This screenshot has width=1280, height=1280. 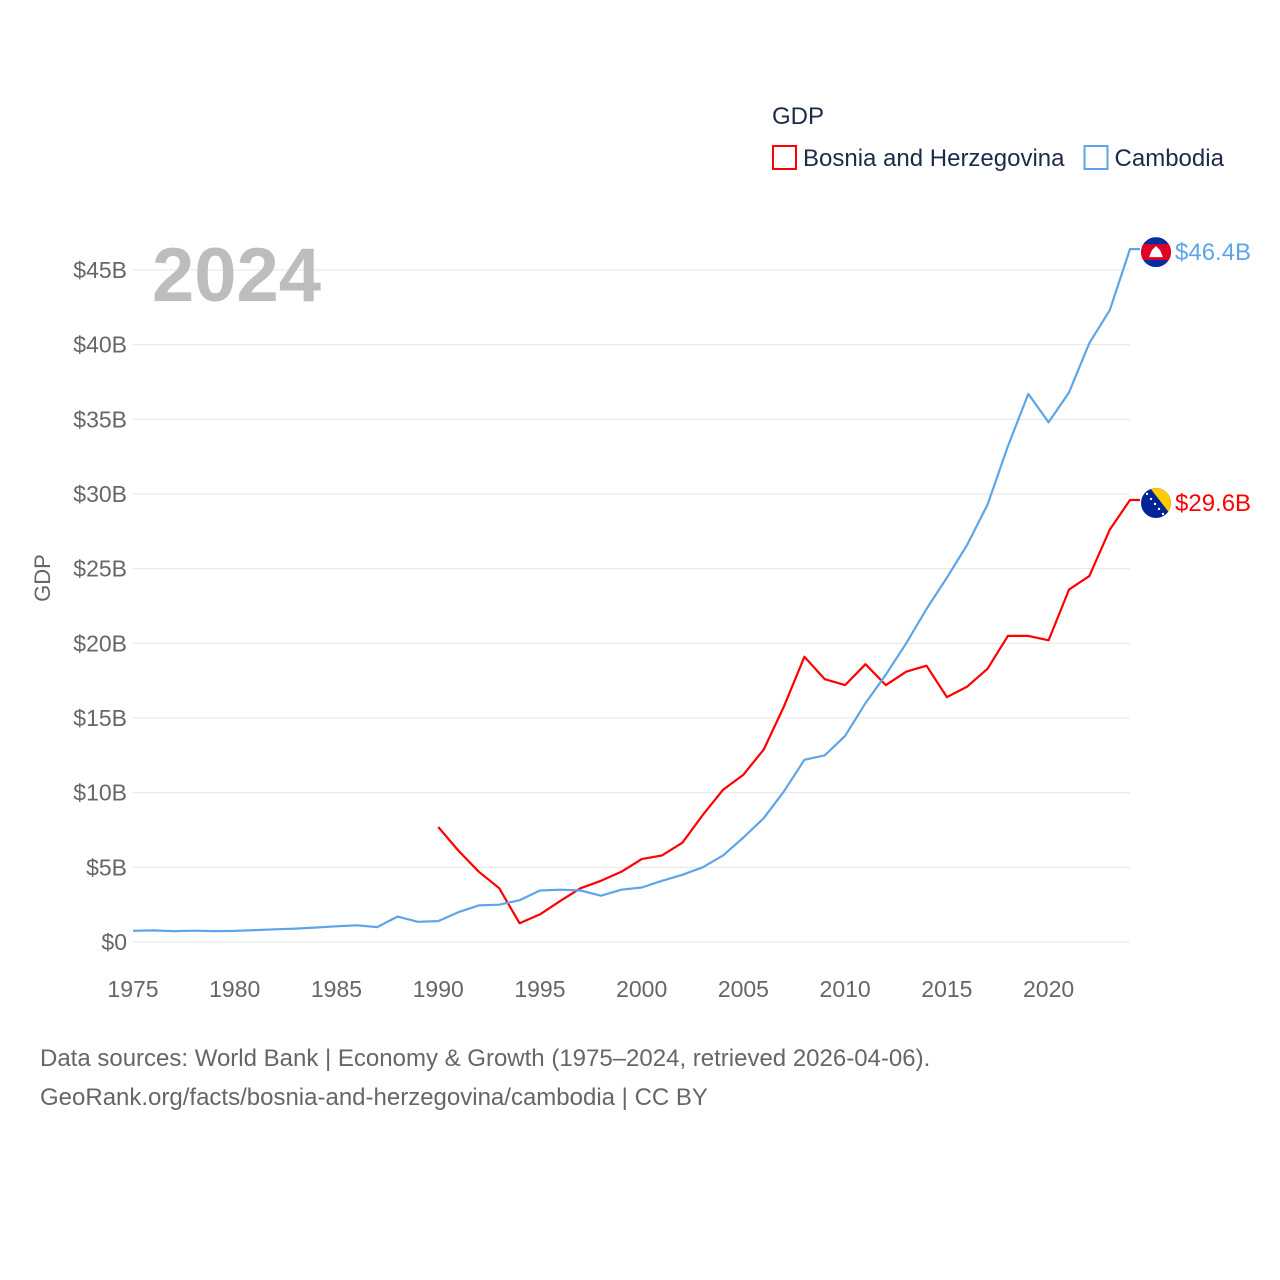 I want to click on y-tick-label: $15B, so click(x=100, y=718).